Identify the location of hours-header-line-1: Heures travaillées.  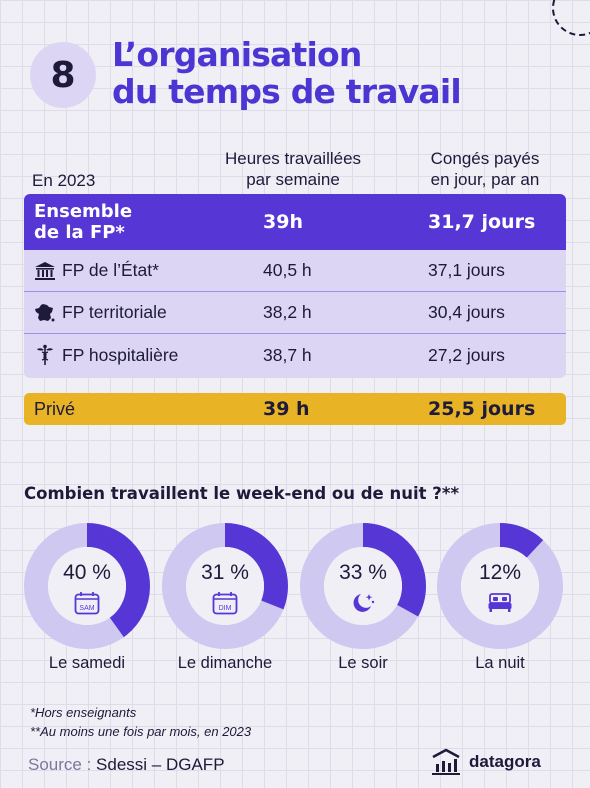
(293, 158).